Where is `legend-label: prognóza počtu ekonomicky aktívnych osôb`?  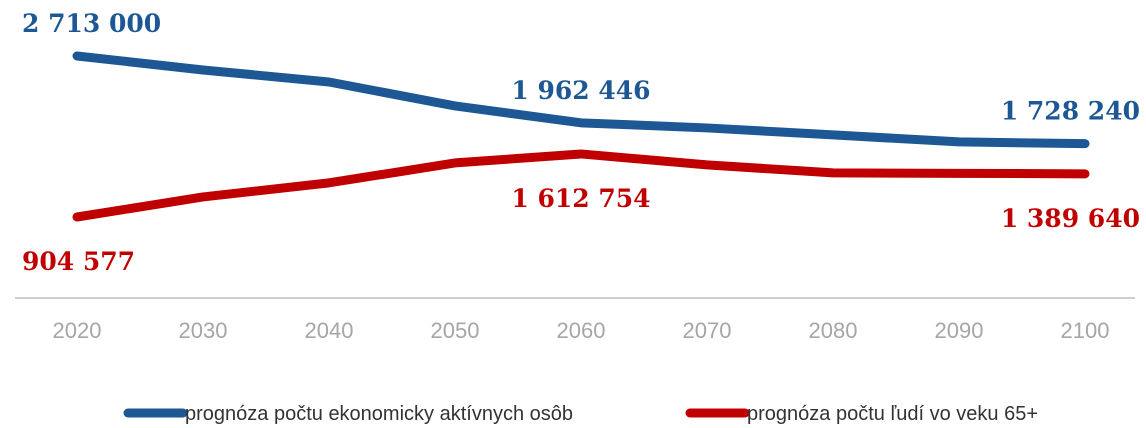 legend-label: prognóza počtu ekonomicky aktívnych osôb is located at coordinates (379, 414).